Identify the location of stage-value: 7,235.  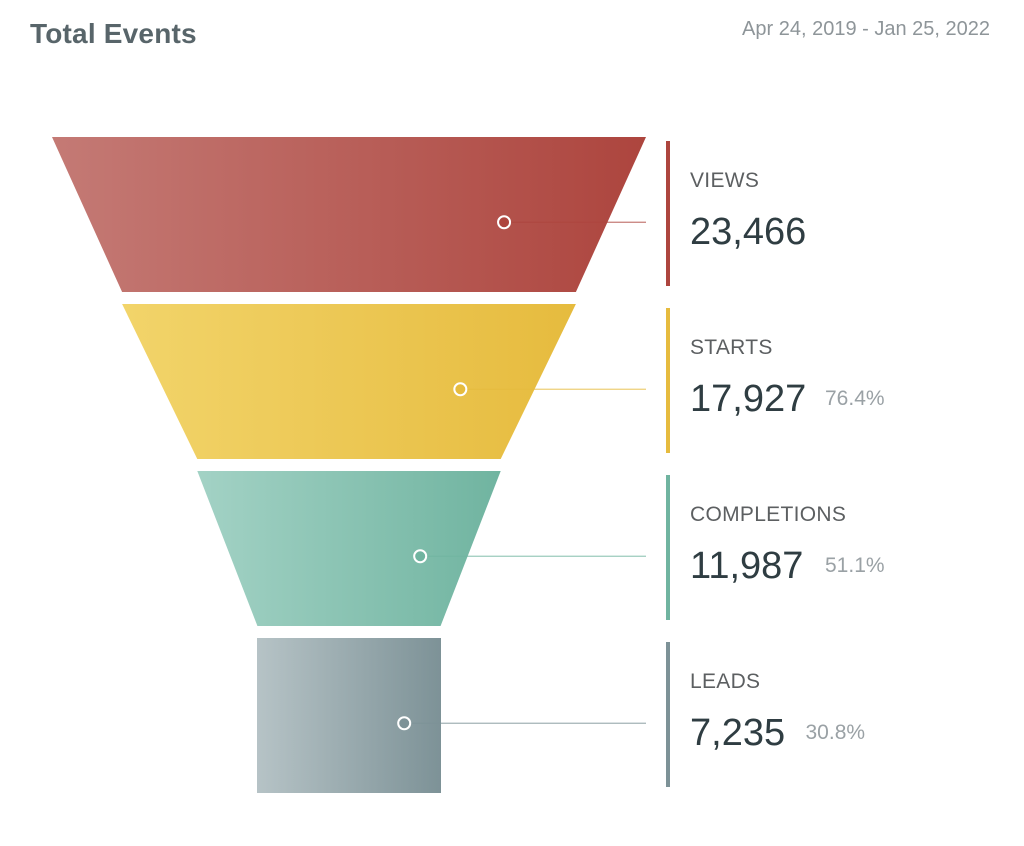
(737, 733).